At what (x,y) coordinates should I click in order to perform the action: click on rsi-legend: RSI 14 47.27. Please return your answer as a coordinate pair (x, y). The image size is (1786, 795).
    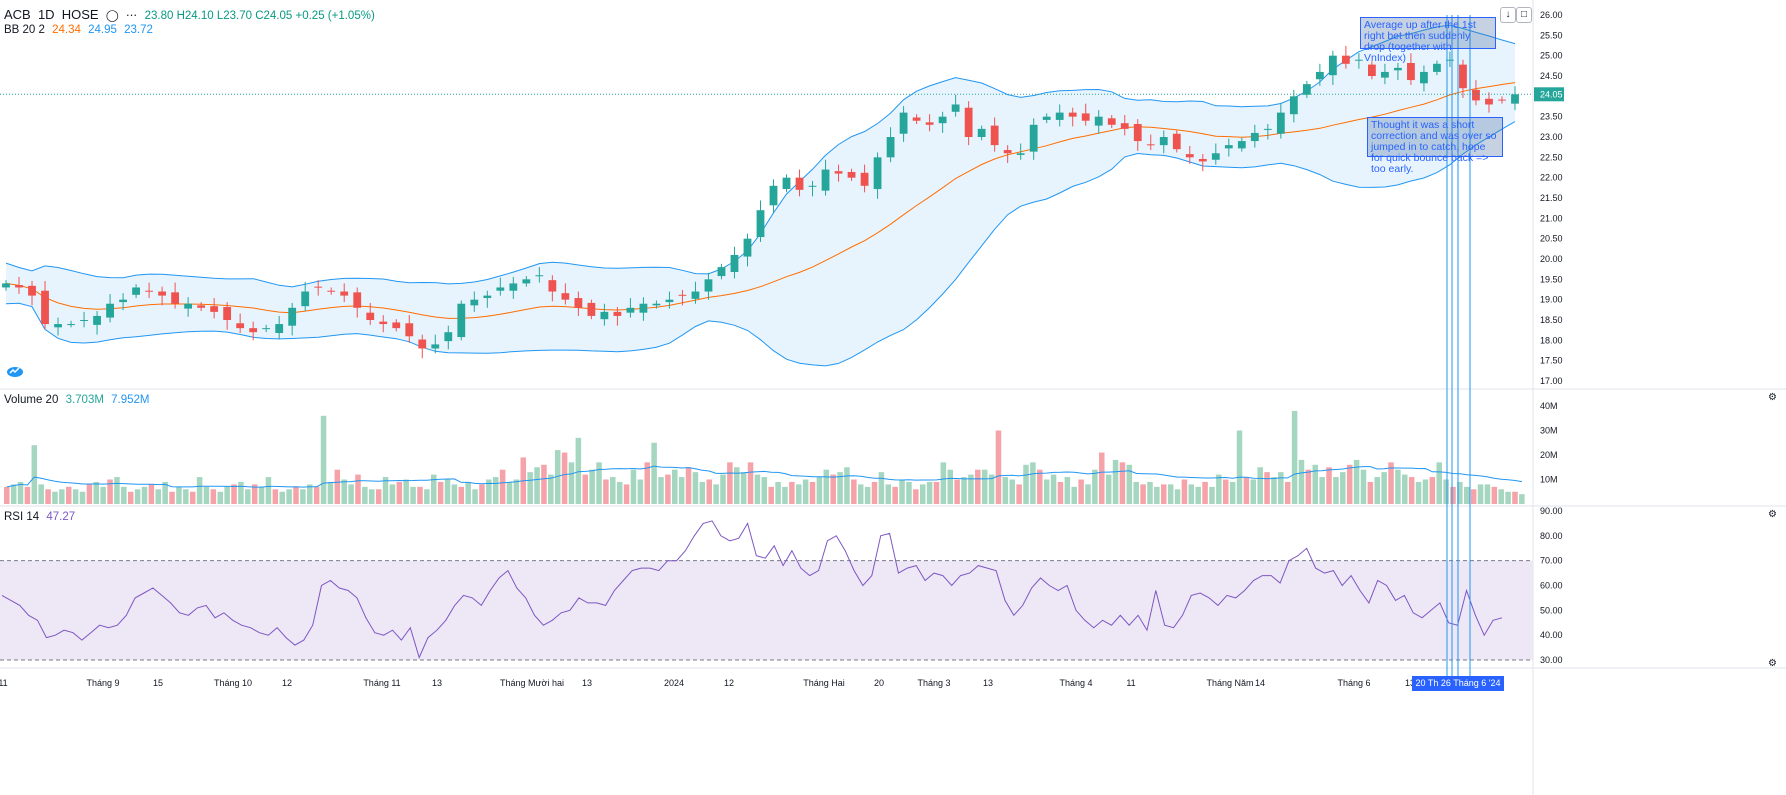
    Looking at the image, I should click on (41, 517).